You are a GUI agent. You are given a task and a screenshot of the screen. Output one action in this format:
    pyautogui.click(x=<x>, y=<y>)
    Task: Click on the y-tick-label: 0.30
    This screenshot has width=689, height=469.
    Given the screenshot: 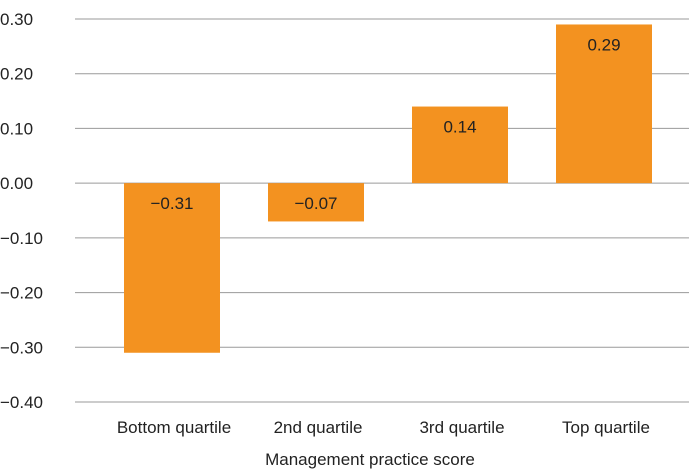 What is the action you would take?
    pyautogui.click(x=16, y=19)
    